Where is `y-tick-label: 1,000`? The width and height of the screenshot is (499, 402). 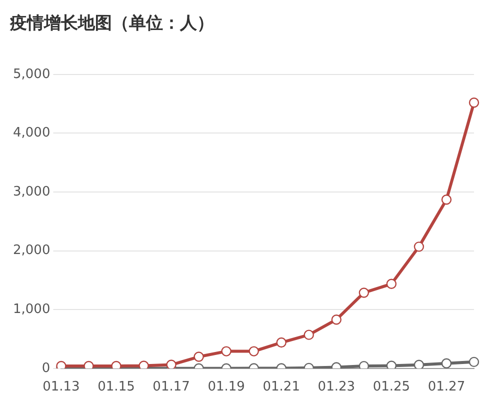 y-tick-label: 1,000 is located at coordinates (31, 309).